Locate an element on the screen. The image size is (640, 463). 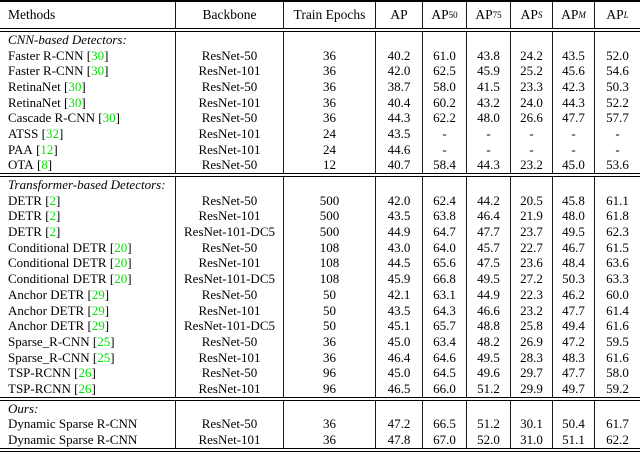
method-name: TSP-RCNN is located at coordinates (39, 388).